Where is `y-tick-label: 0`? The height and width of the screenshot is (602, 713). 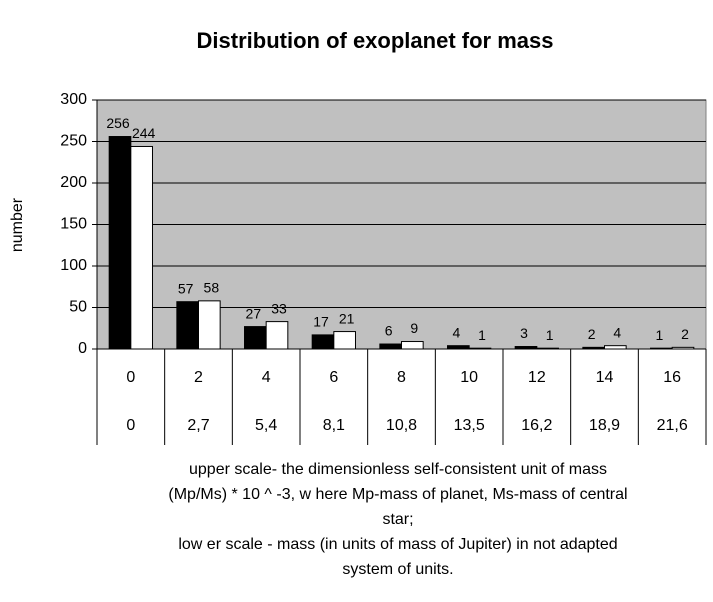
y-tick-label: 0 is located at coordinates (82, 348).